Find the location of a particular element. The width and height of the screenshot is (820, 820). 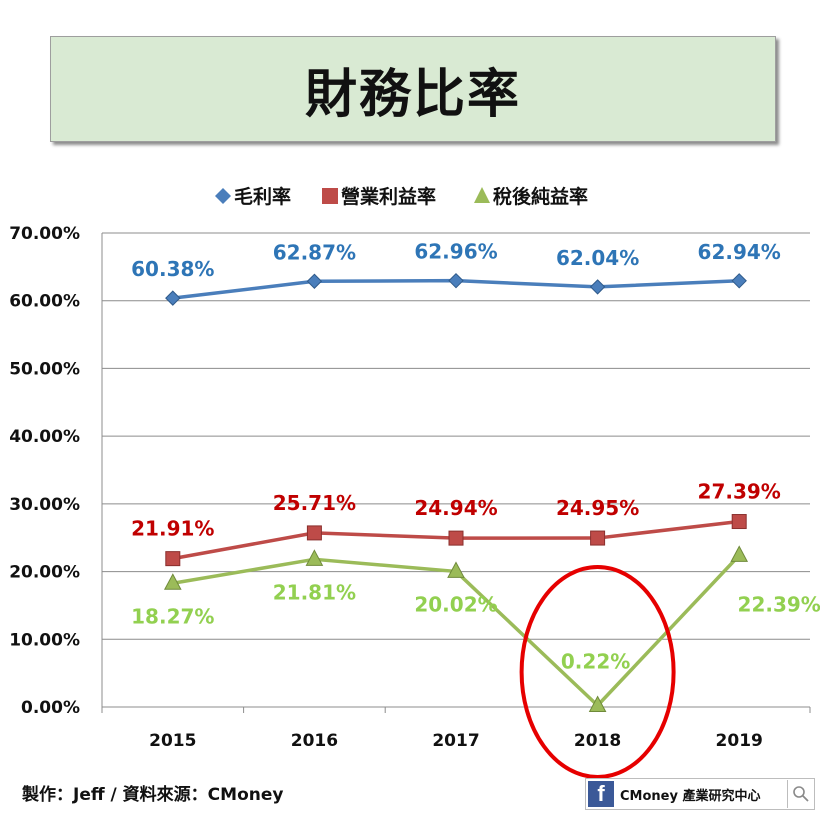

credit-text: 製作：Jeff / 資料來源：CMoney is located at coordinates (153, 795).